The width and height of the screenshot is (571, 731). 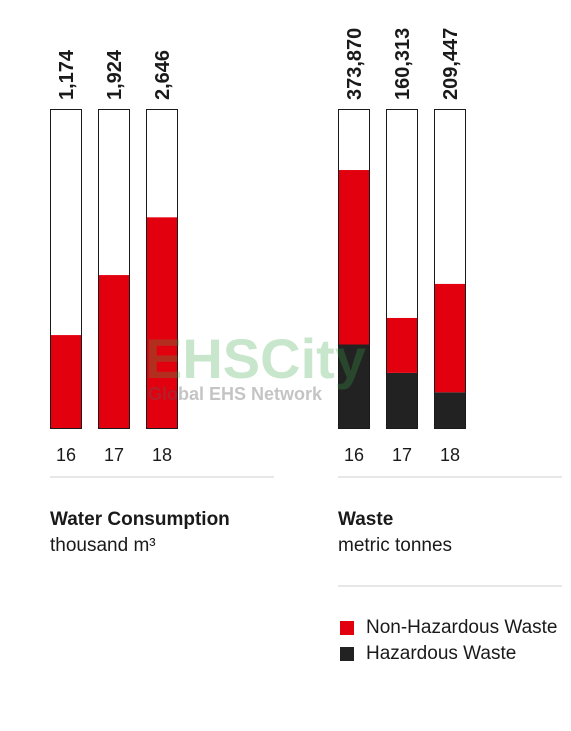 I want to click on water-unit: thousand m³, so click(x=103, y=545).